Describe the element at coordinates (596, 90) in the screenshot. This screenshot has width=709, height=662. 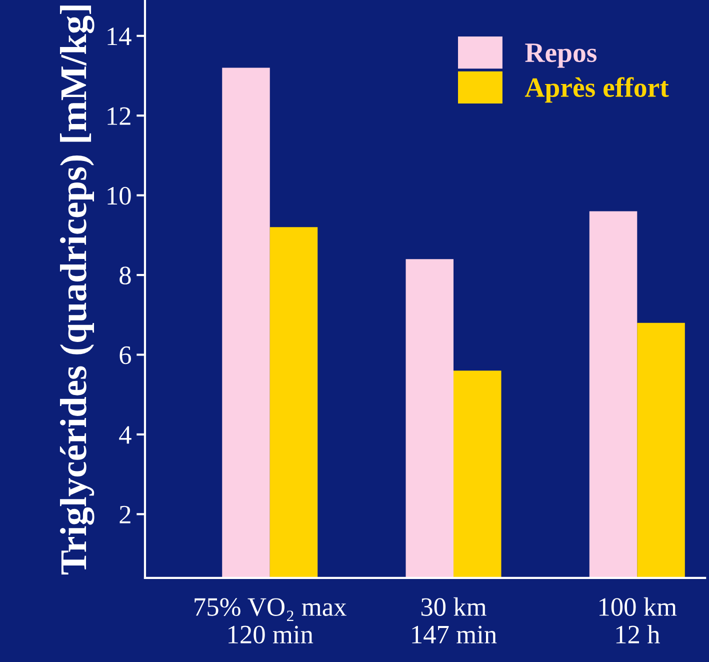
I see `legend-label: Après effort` at that location.